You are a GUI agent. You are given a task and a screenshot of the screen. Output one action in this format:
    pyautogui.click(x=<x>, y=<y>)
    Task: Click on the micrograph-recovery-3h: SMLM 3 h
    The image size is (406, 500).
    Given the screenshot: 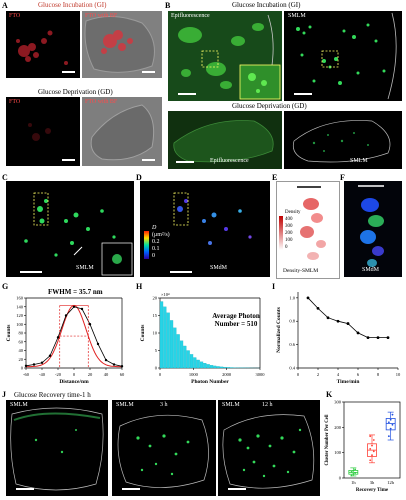 What is the action you would take?
    pyautogui.click(x=164, y=448)
    